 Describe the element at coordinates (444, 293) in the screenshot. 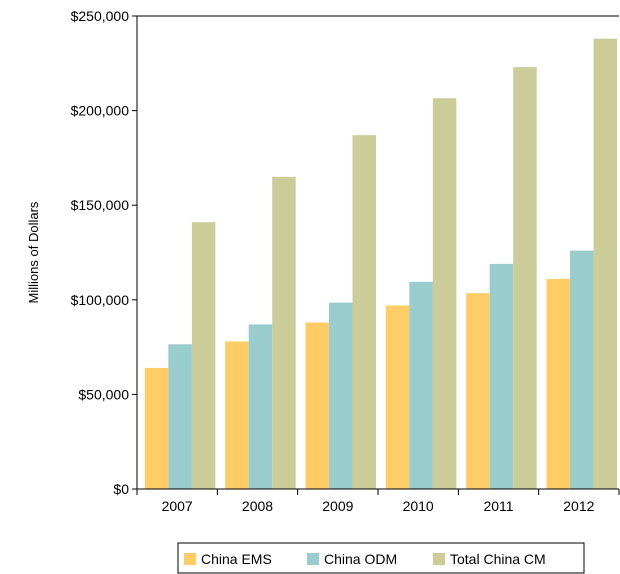

I see `bar-total-china-cm-2010` at that location.